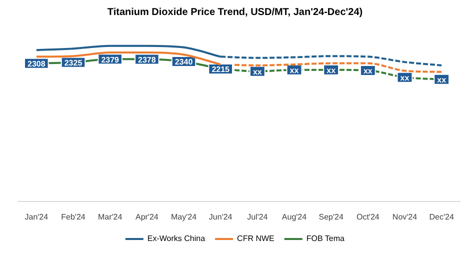 This screenshot has width=474, height=269. I want to click on x-tick-label: Nov'24, so click(405, 217).